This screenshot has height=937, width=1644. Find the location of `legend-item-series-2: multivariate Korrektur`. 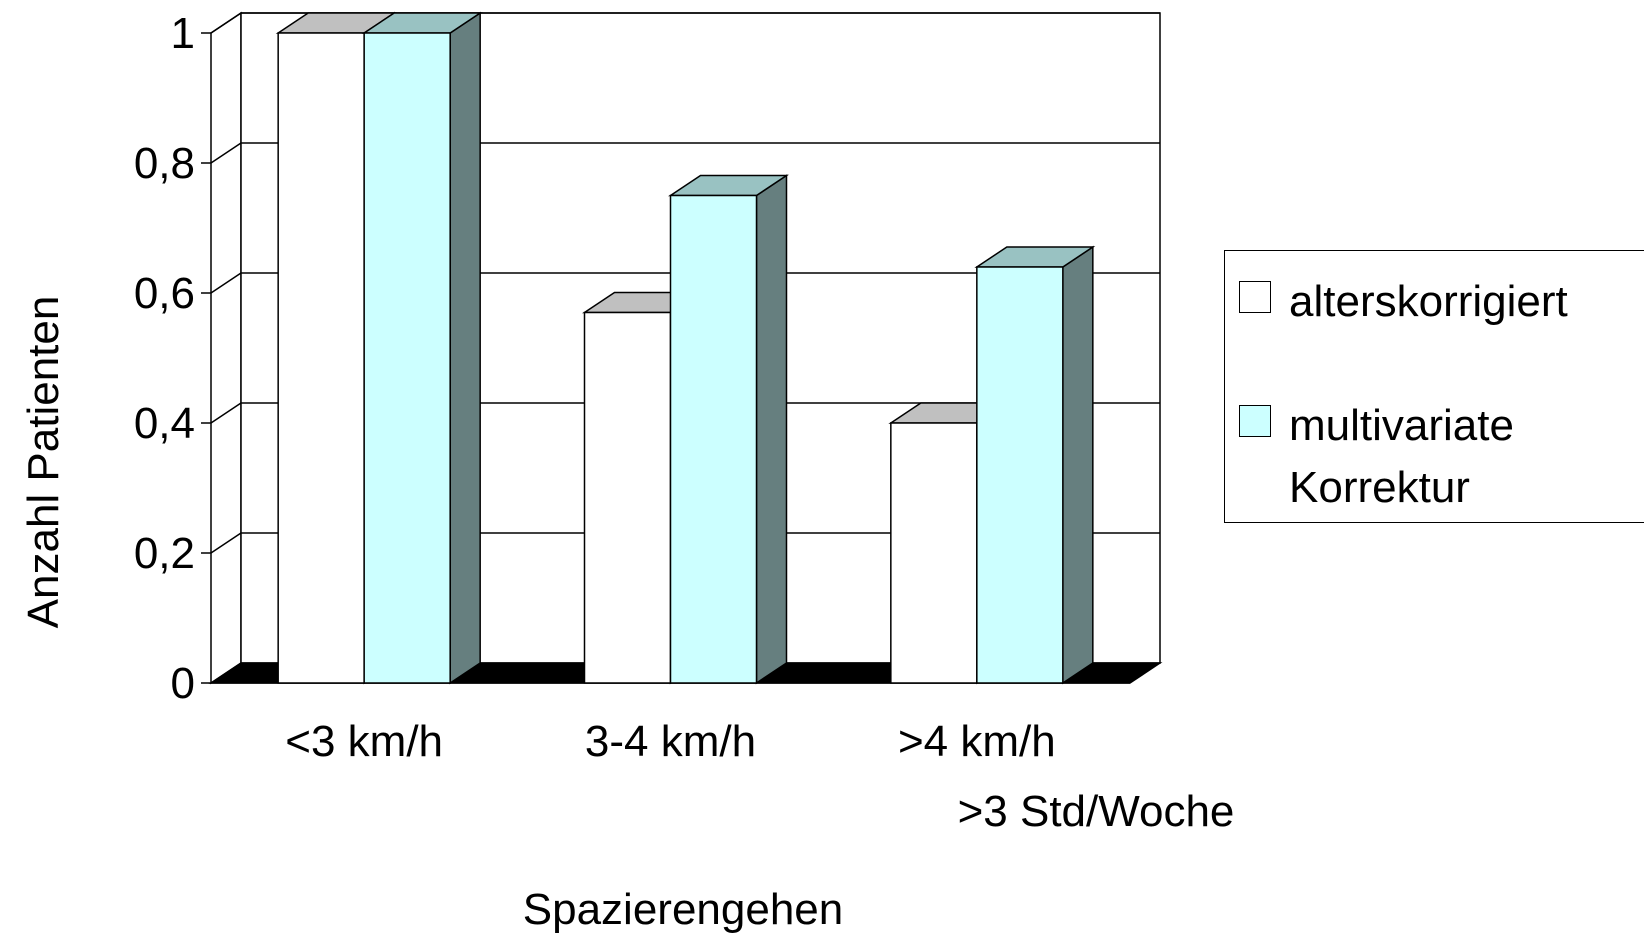

legend-item-series-2: multivariate Korrektur is located at coordinates (1439, 457).